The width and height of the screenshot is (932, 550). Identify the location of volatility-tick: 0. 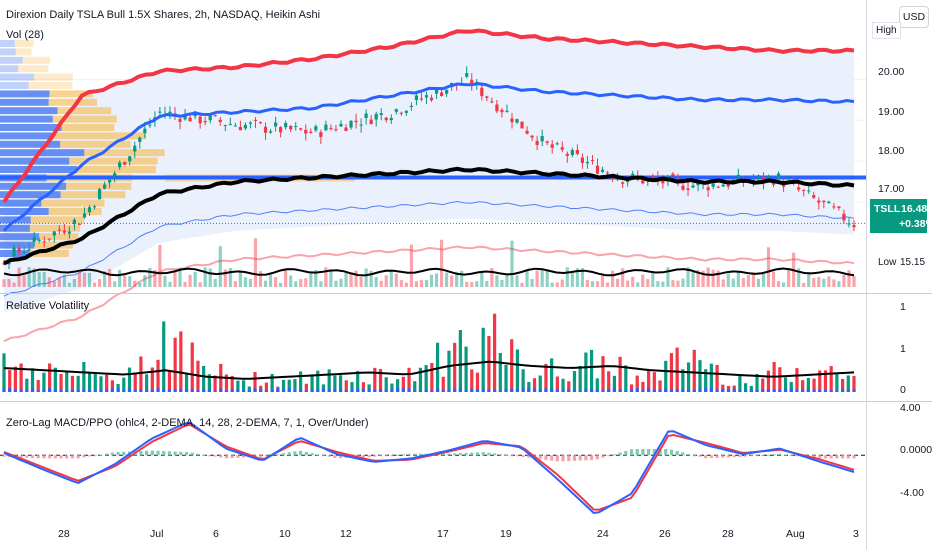
(903, 390).